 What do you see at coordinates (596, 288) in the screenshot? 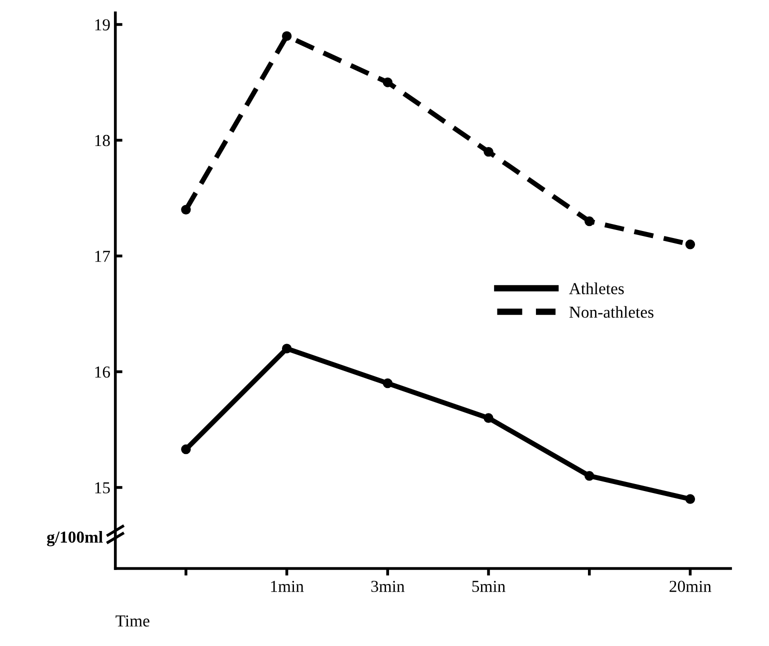
I see `legend-label: Athletes` at bounding box center [596, 288].